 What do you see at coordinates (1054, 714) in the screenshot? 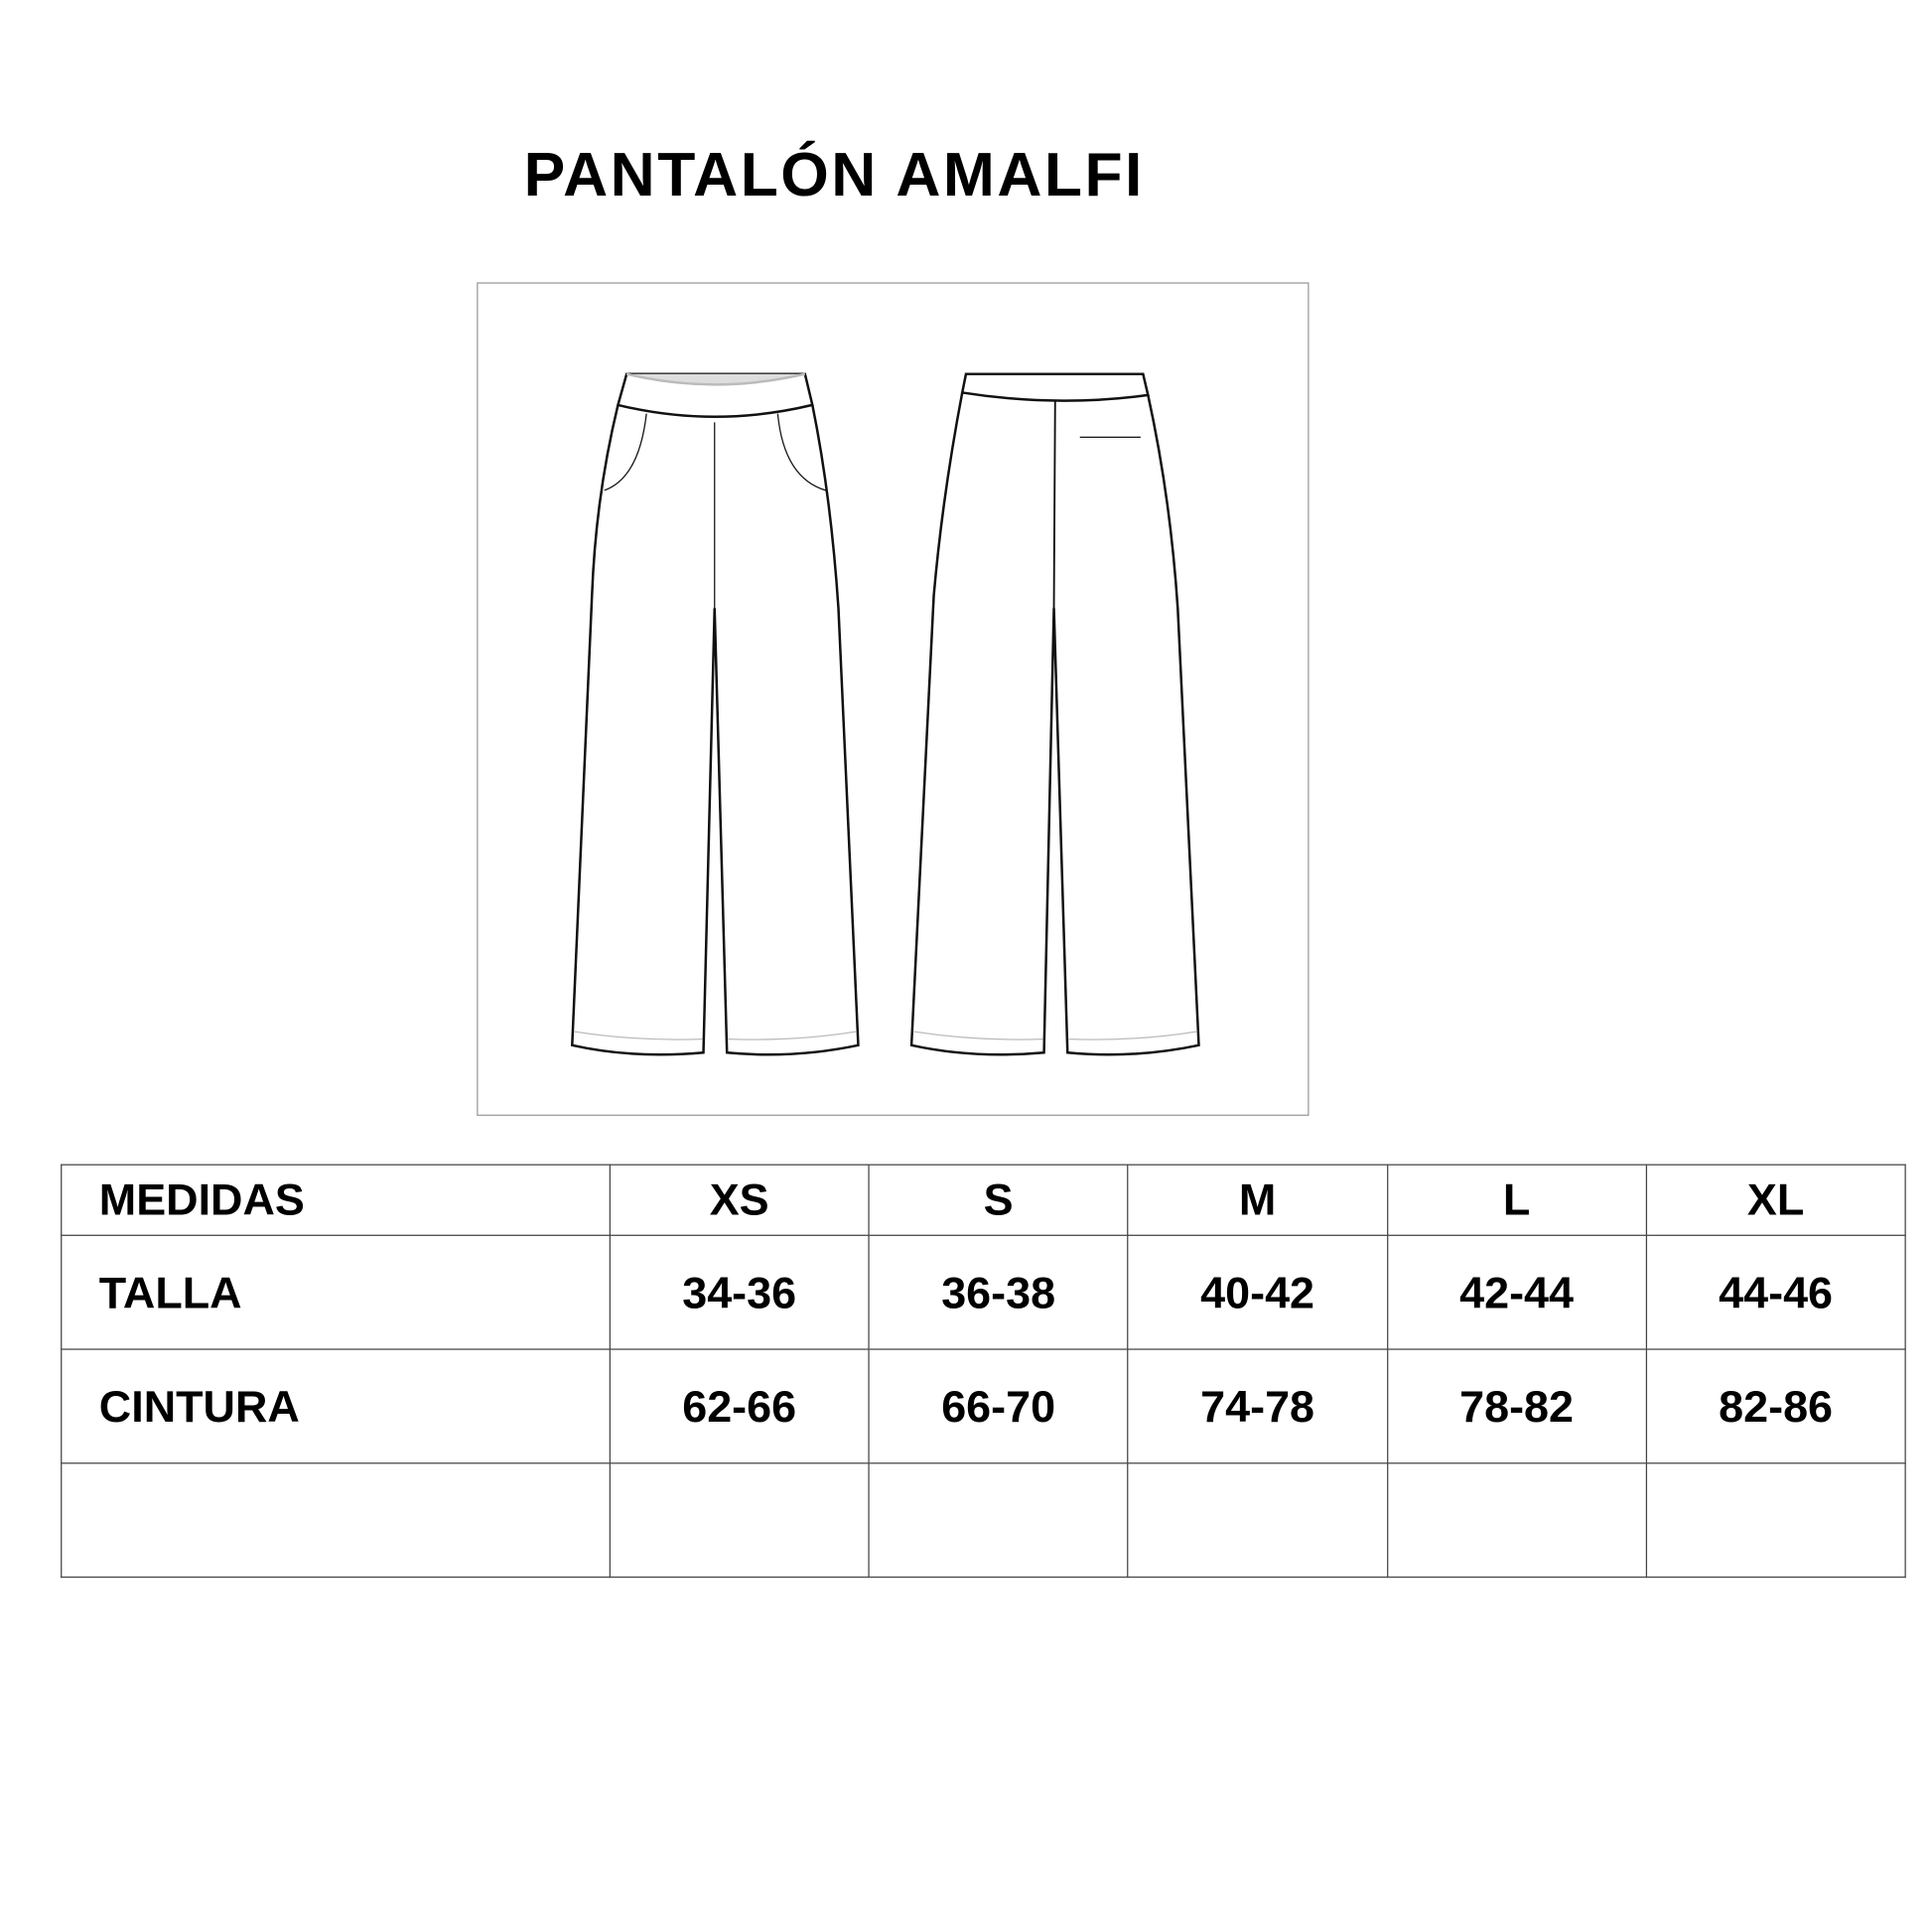
I see `pants-back-view` at bounding box center [1054, 714].